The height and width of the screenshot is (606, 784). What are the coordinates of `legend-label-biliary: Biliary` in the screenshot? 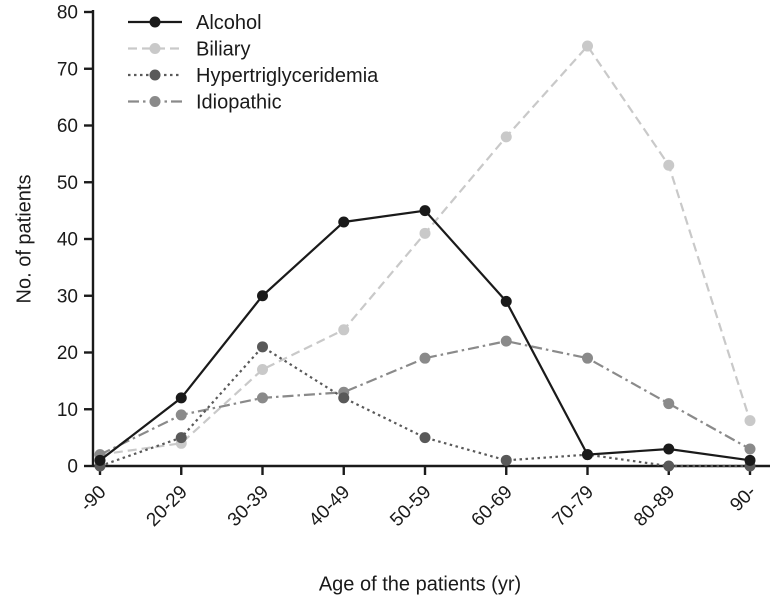 It's located at (223, 50).